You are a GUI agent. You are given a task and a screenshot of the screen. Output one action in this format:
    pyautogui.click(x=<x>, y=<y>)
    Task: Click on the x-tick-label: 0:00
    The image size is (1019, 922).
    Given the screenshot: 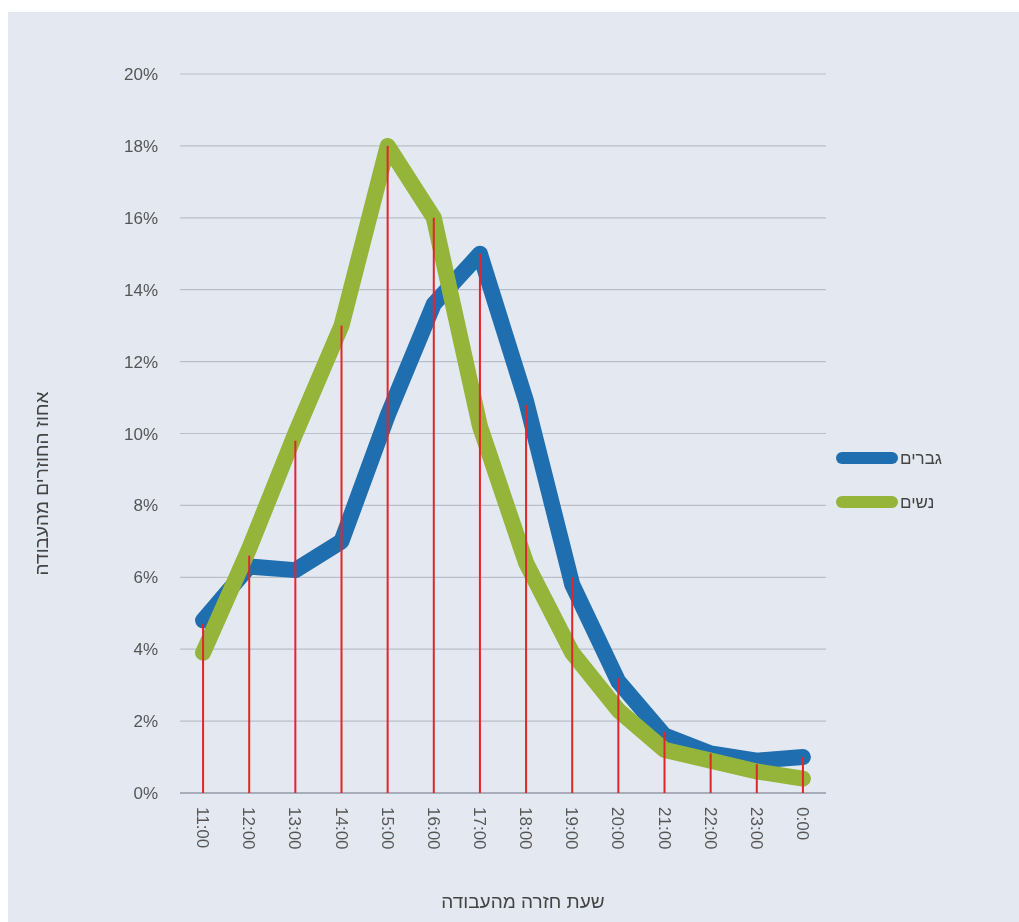 What is the action you would take?
    pyautogui.click(x=802, y=824)
    